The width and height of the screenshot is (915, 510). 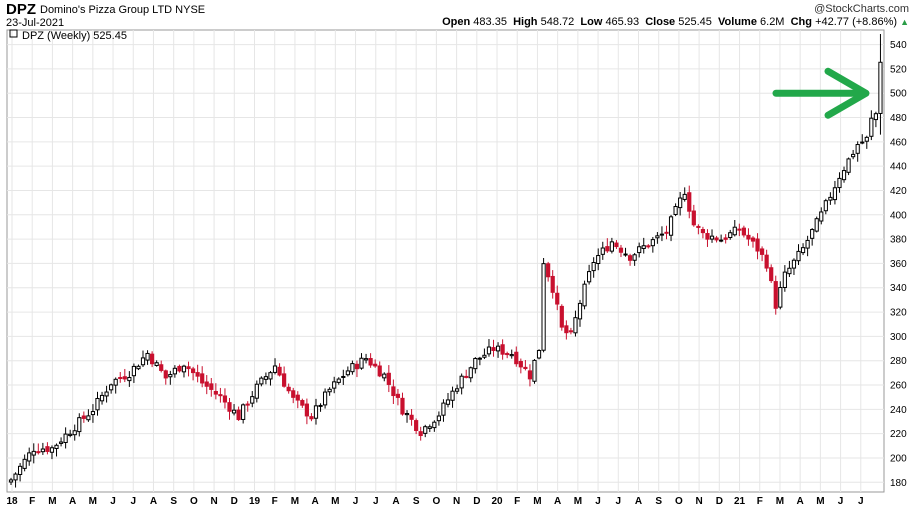 What do you see at coordinates (898, 45) in the screenshot?
I see `y-tick-label: 540` at bounding box center [898, 45].